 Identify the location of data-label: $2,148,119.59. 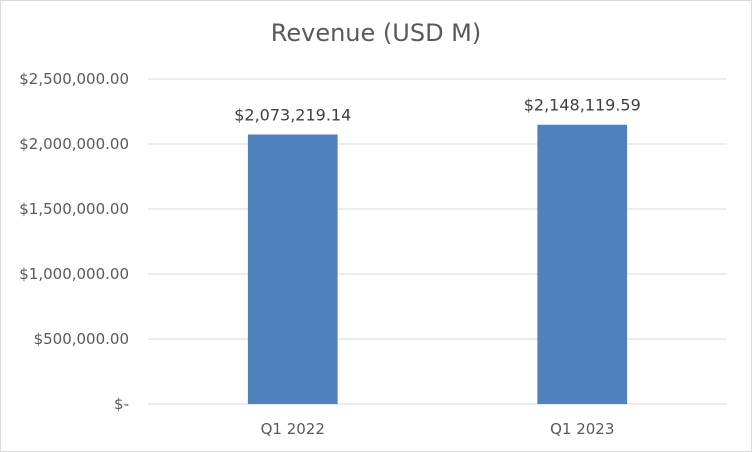
(582, 105).